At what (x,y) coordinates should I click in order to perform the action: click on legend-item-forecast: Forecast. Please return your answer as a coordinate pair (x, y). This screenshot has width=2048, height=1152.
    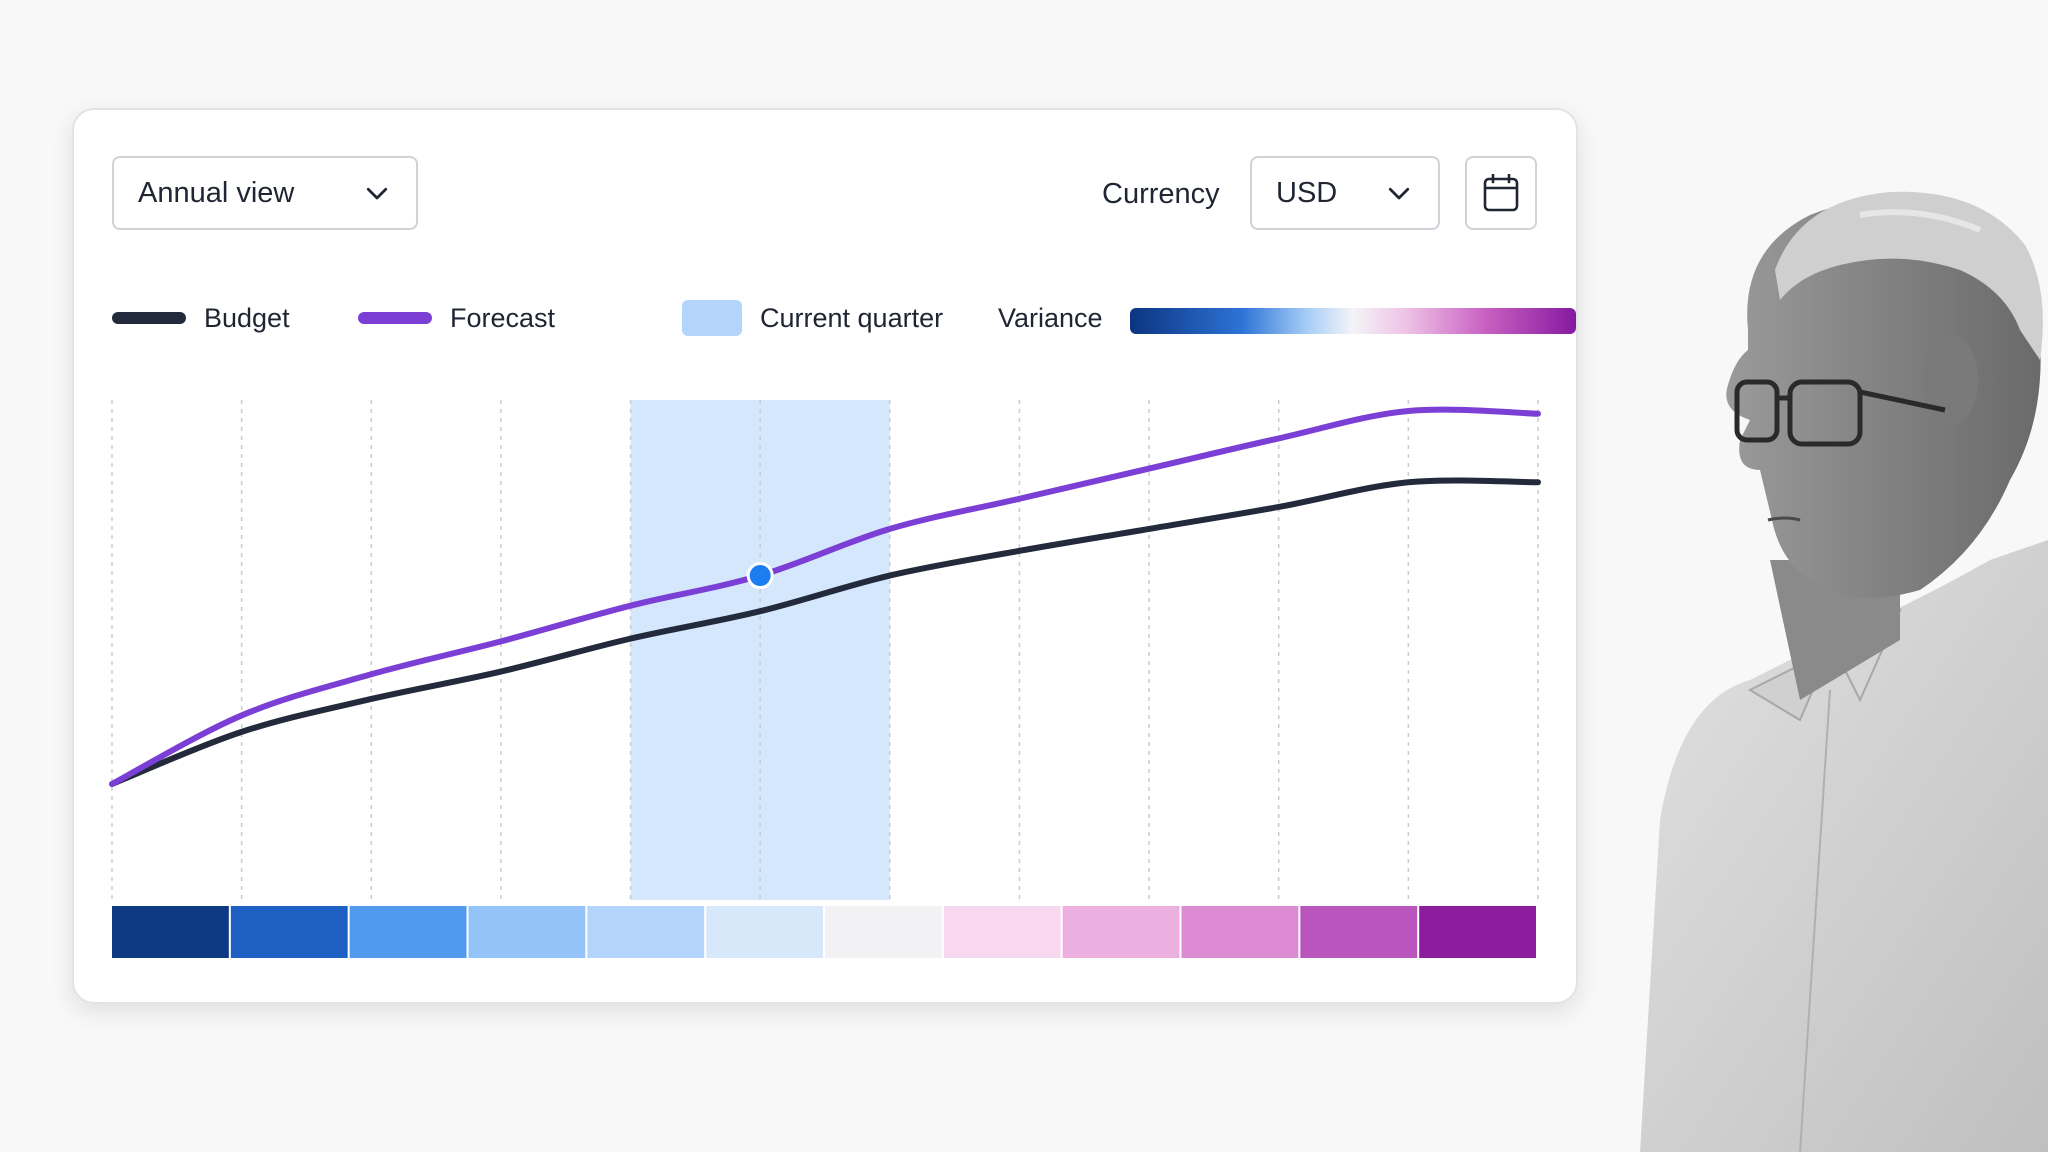
    Looking at the image, I should click on (456, 318).